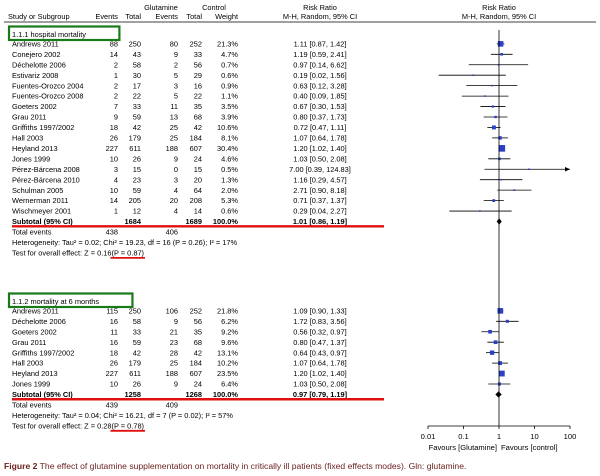  I want to click on study-total-c: 24, so click(198, 384).